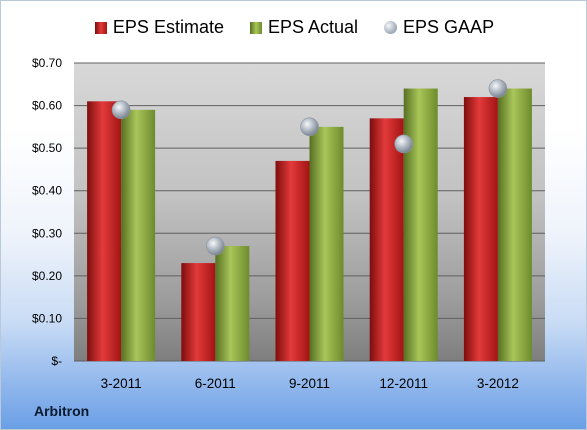  Describe the element at coordinates (100, 27) in the screenshot. I see `legend-swatch-estimate` at that location.